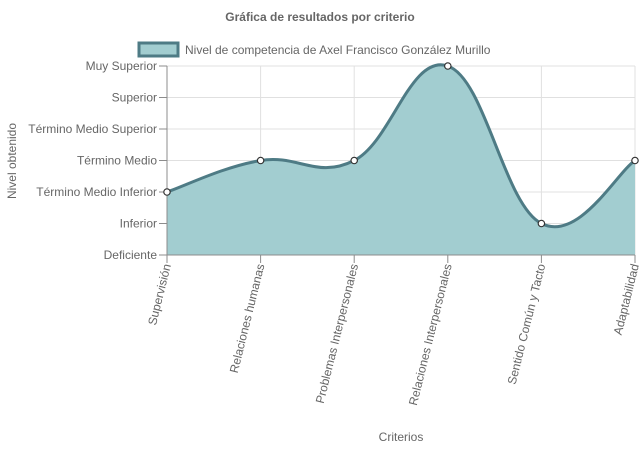  Describe the element at coordinates (527, 324) in the screenshot. I see `x-tick-label: Sentido Común y Tacto` at that location.